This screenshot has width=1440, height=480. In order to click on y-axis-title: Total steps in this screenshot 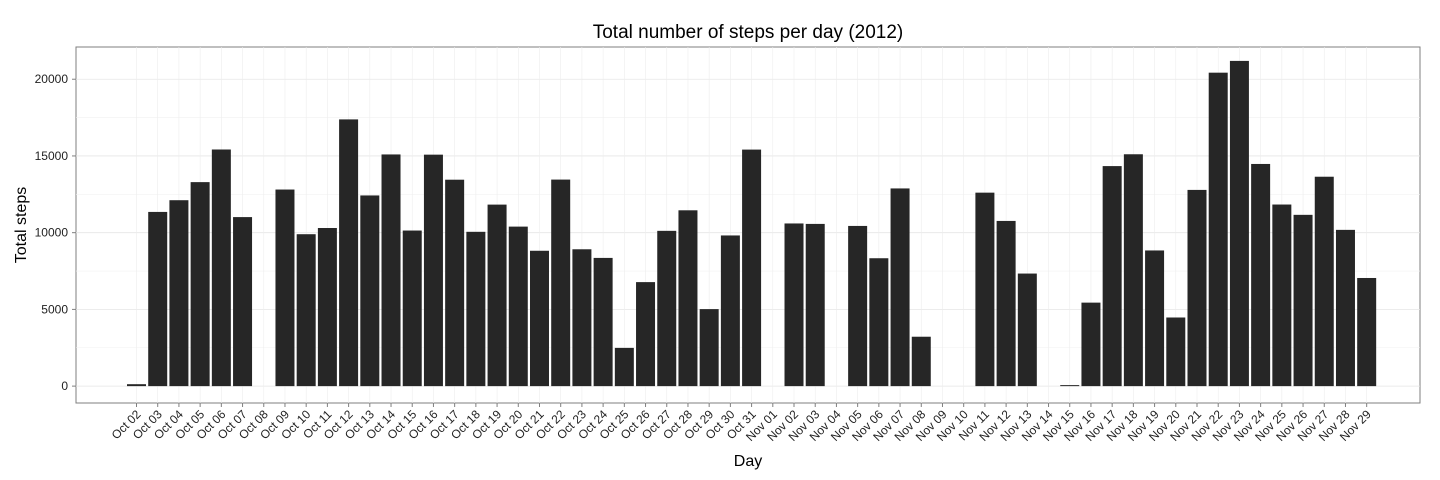, I will do `click(21, 225)`.